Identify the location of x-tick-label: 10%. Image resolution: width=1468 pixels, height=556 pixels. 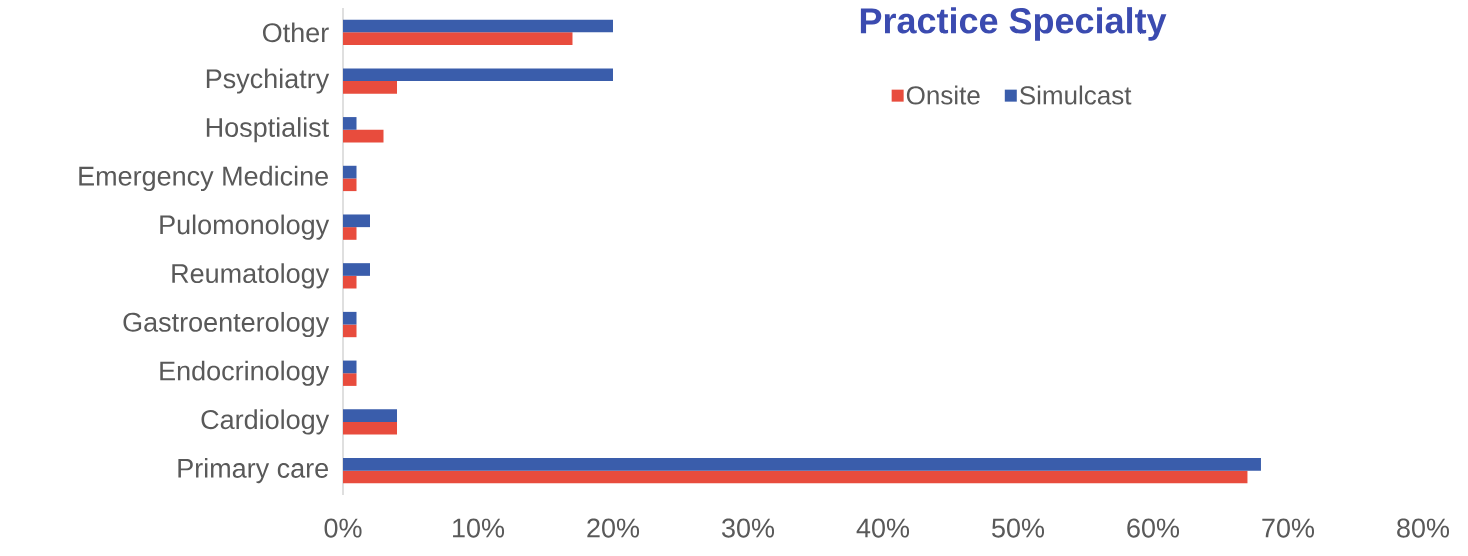
(479, 528).